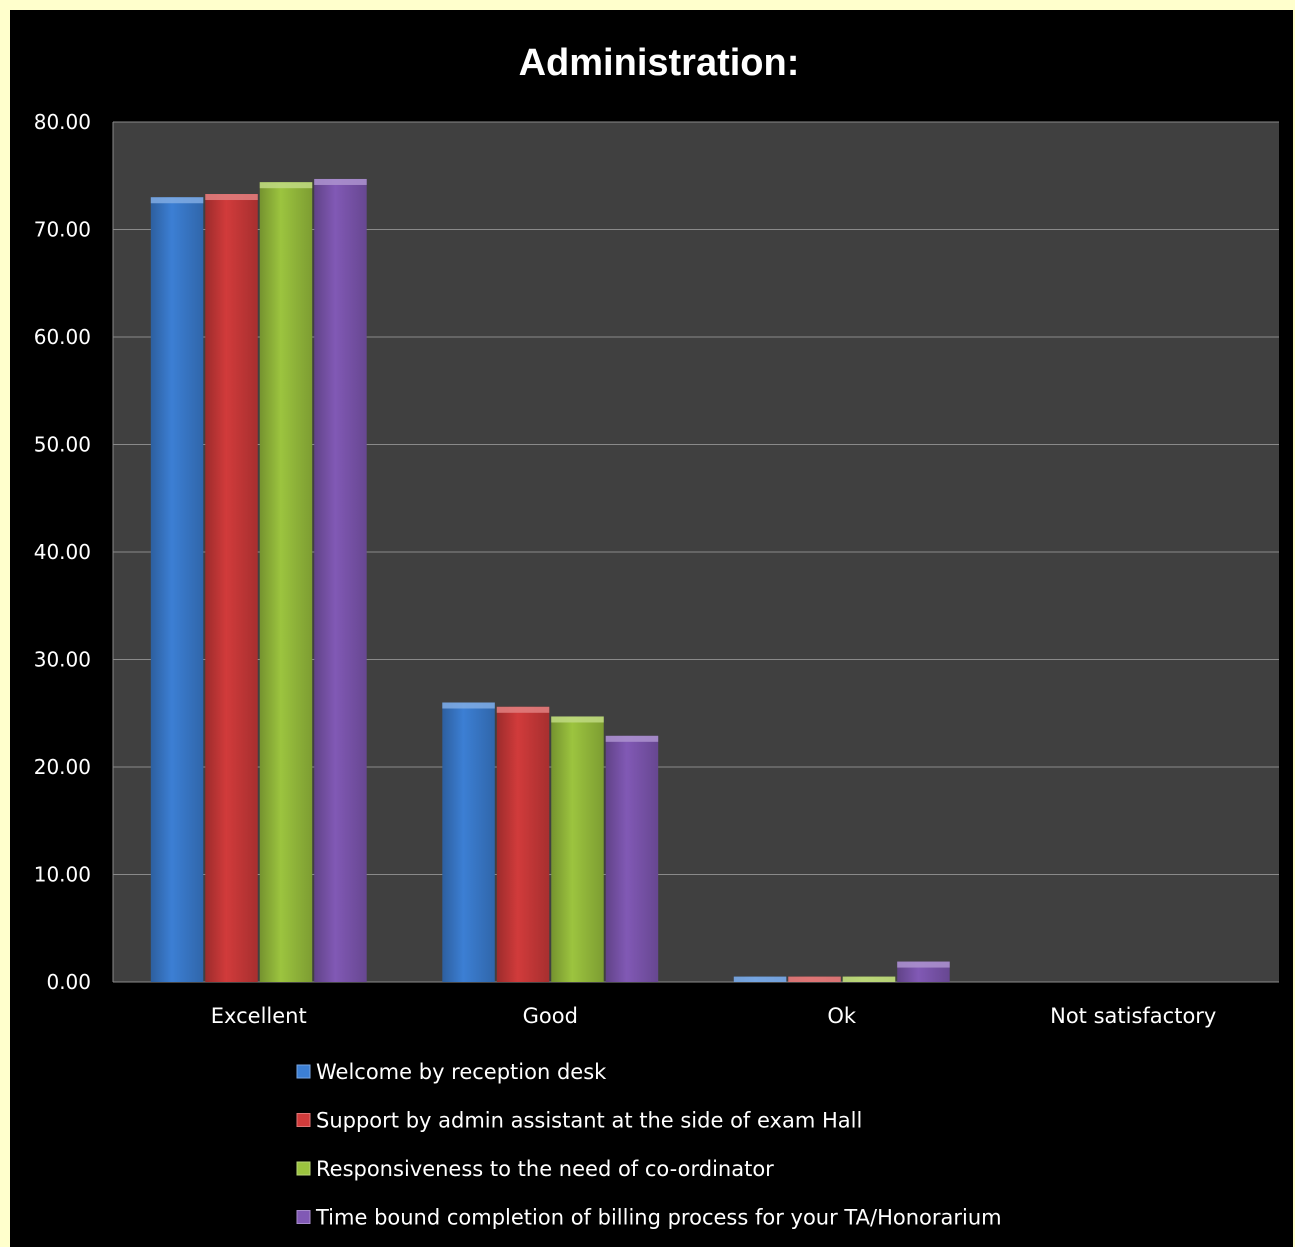 The width and height of the screenshot is (1295, 1247). I want to click on legend-label: Welcome by reception desk, so click(461, 1072).